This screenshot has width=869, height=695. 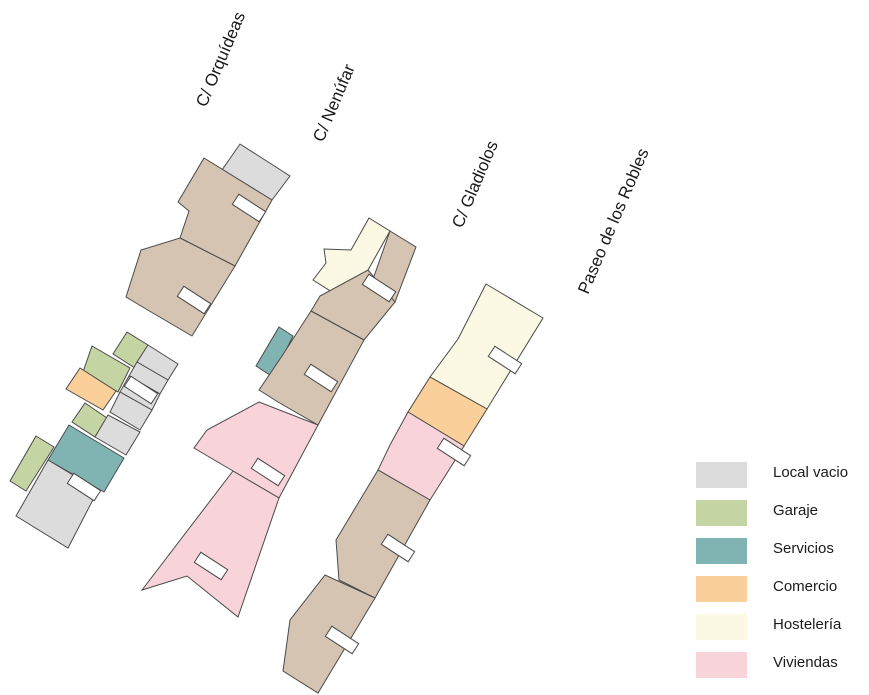 I want to click on legend-swatch-servicios, so click(x=721, y=551).